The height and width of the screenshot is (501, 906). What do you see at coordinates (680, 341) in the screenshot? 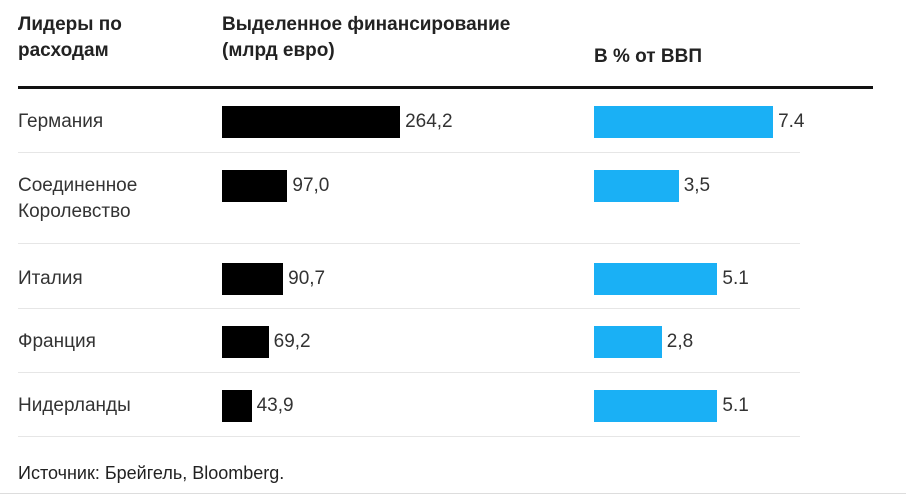
I see `value-label: 2,8` at bounding box center [680, 341].